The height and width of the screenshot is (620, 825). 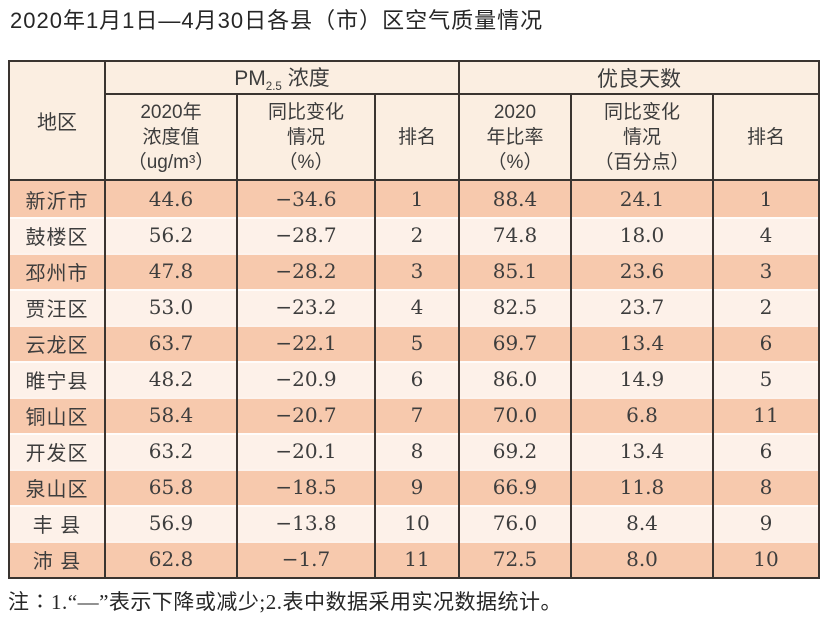 What do you see at coordinates (639, 79) in the screenshot?
I see `header-group-good-days: 优良天数` at bounding box center [639, 79].